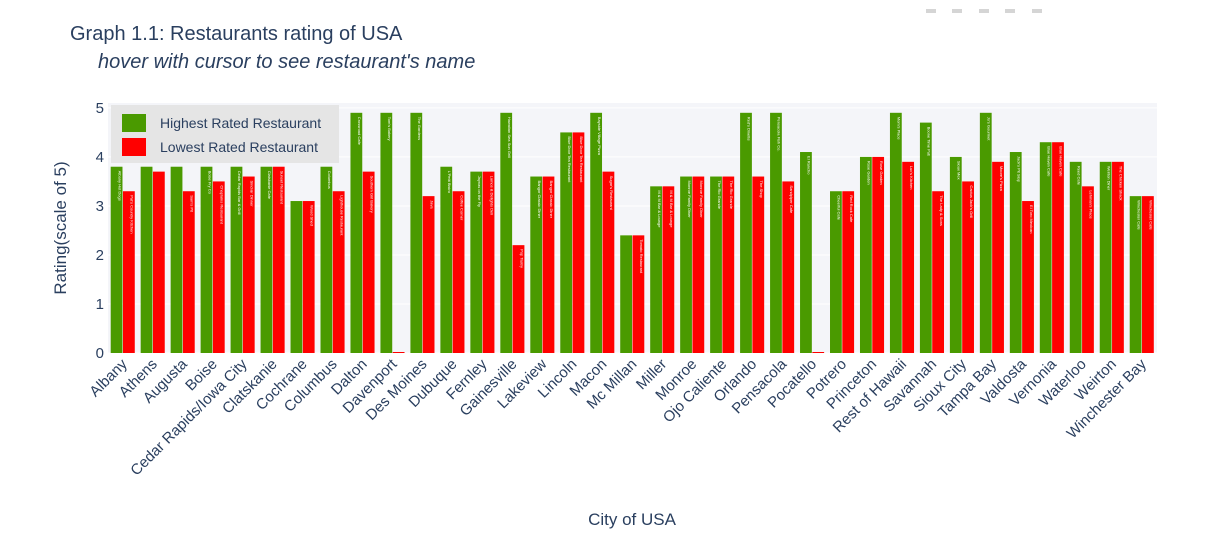 The height and width of the screenshot is (537, 1222). What do you see at coordinates (240, 123) in the screenshot?
I see `legend-label-highest: Highest Rated Restaurant` at bounding box center [240, 123].